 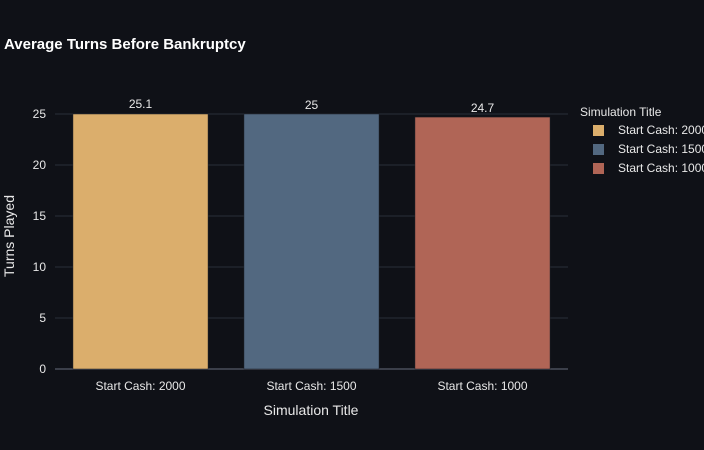 I want to click on legend-item-label: Start Cash: 1000, so click(x=661, y=168).